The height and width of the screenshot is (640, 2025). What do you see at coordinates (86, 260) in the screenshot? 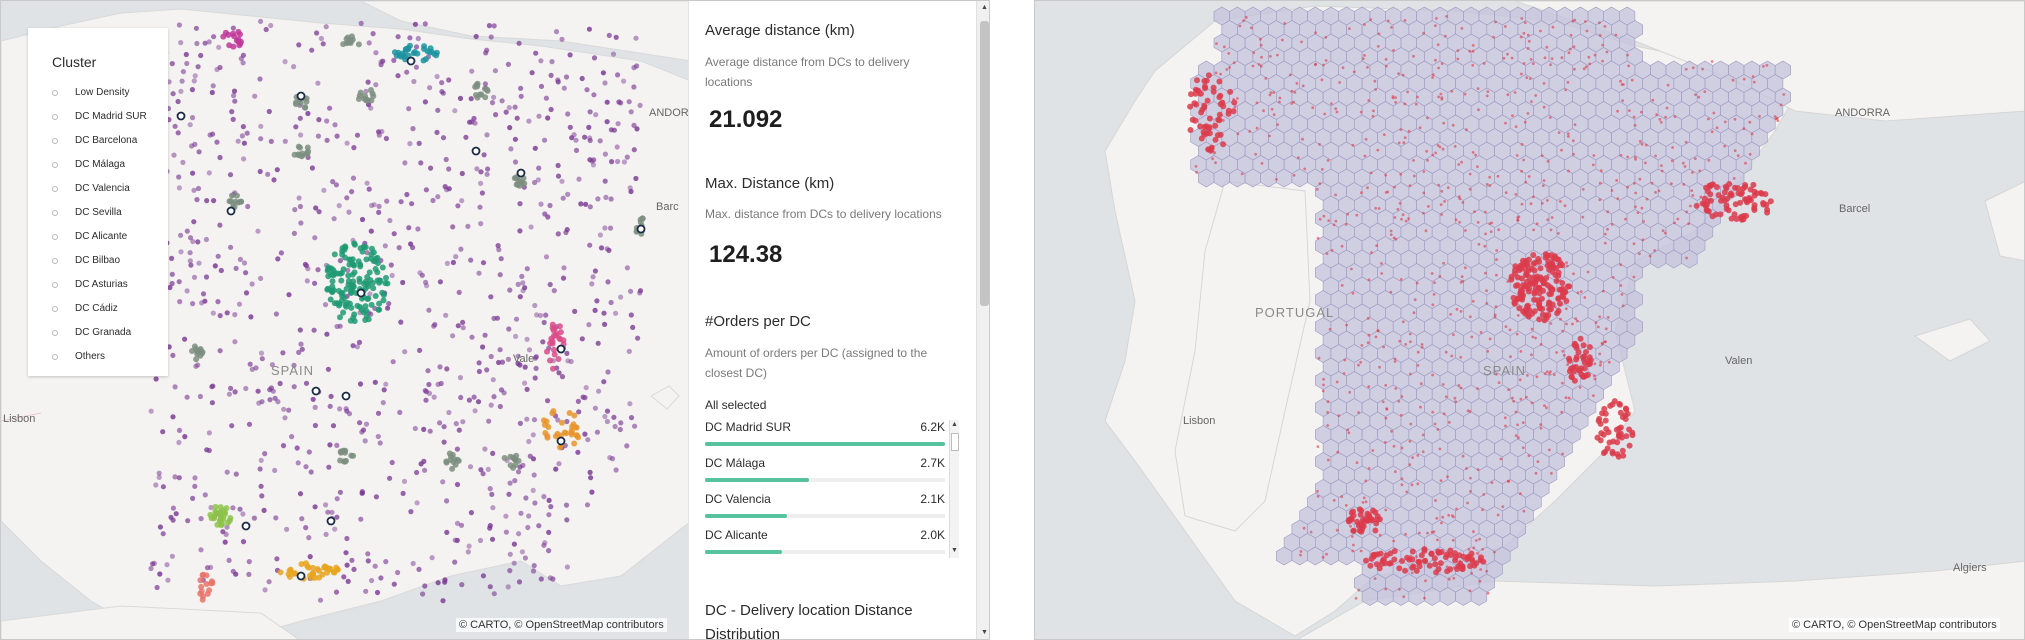
I see `legend-item-bilbao: DC Bilbao` at bounding box center [86, 260].